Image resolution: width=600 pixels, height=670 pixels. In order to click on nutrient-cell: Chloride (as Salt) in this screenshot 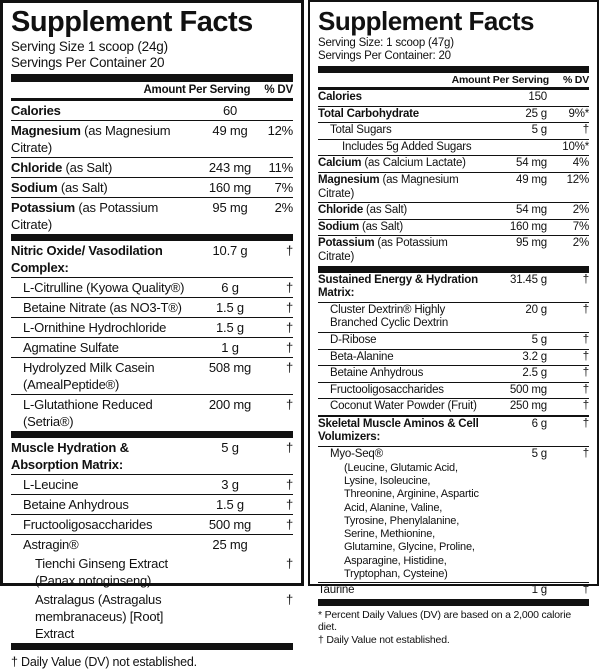, I will do `click(104, 167)`.